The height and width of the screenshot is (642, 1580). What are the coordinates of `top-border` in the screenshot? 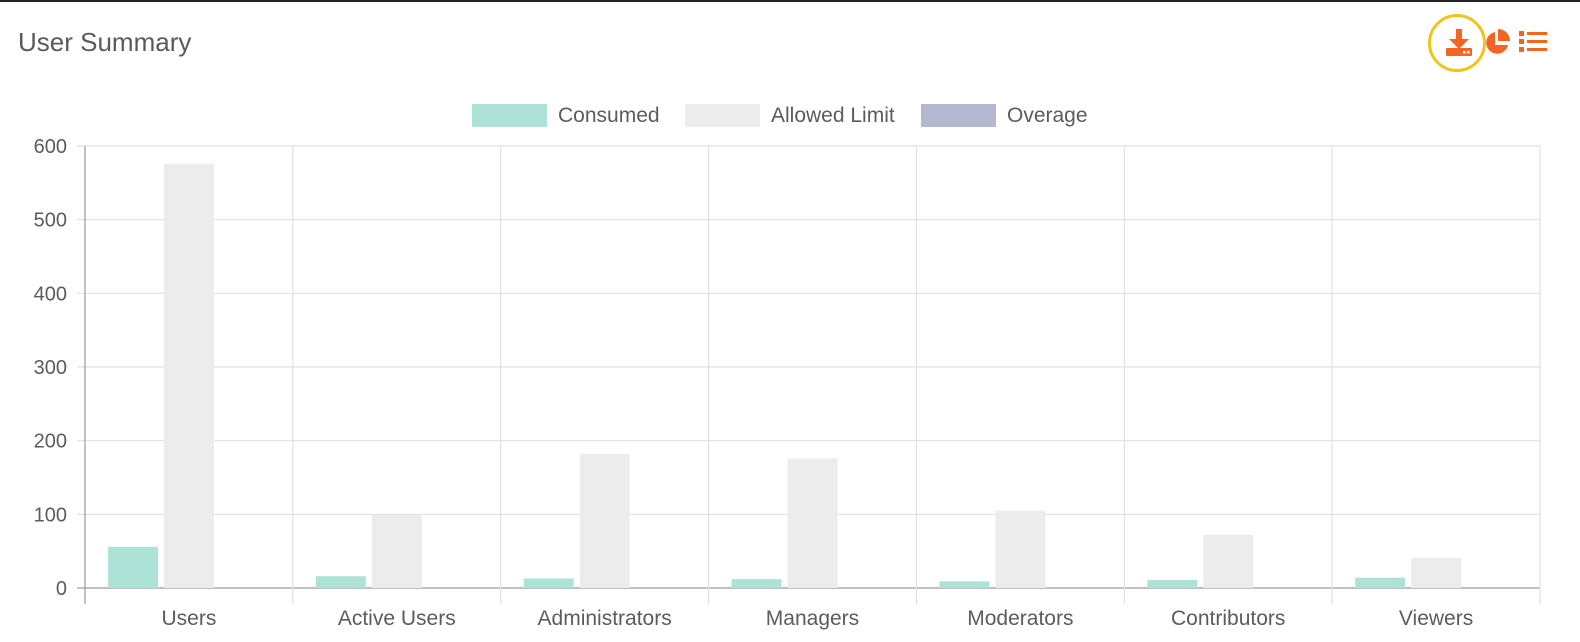 It's located at (790, 1).